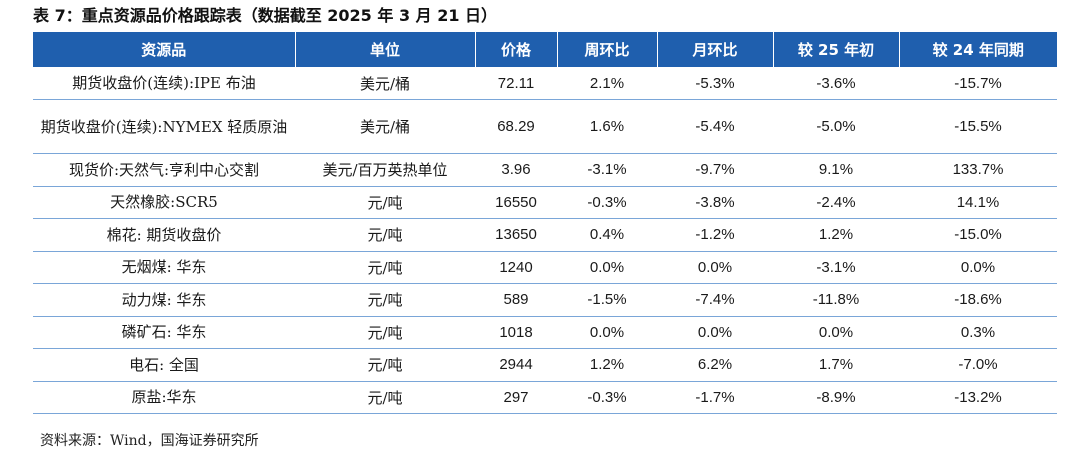 The image size is (1080, 456). What do you see at coordinates (265, 15) in the screenshot?
I see `table-title: 表 7：重点资源品价格跟踪表（数据截至 2025 年 3 月 21 日）` at bounding box center [265, 15].